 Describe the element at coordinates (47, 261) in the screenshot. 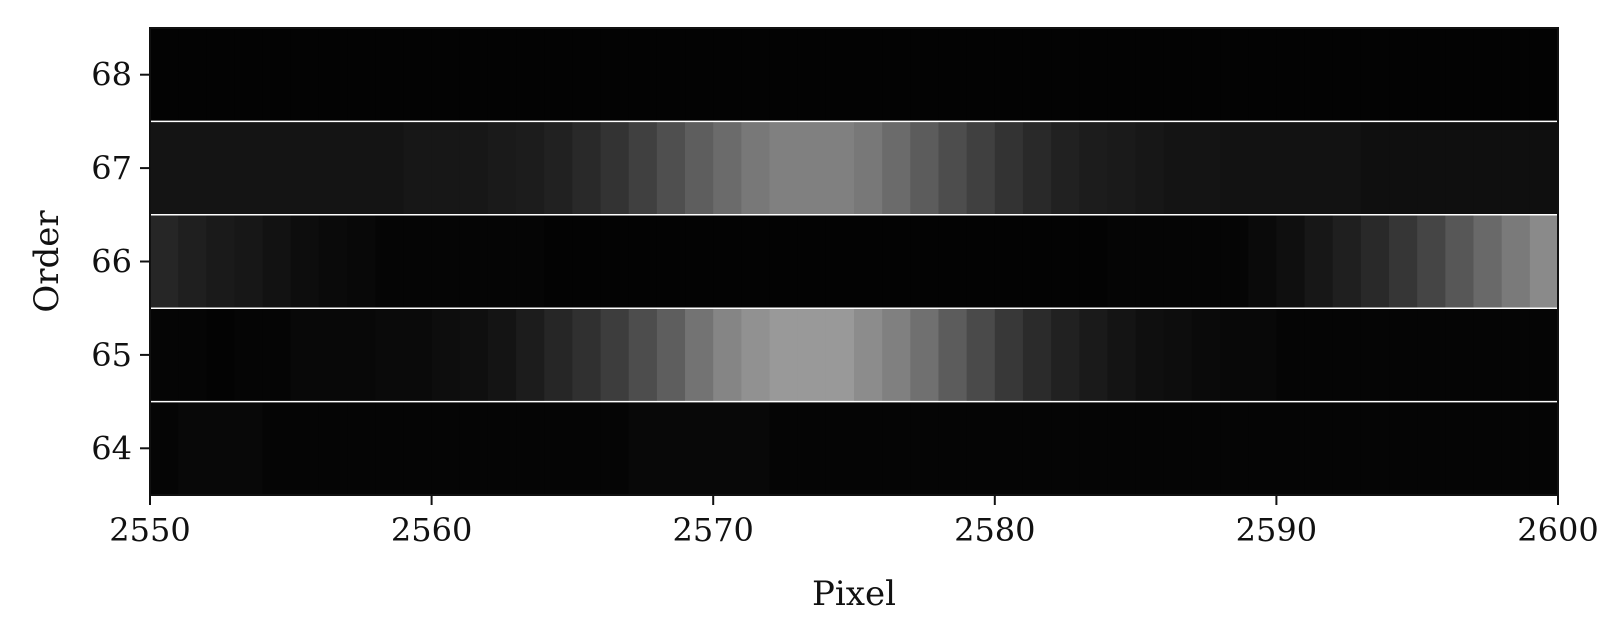

I see `y-axis-label: Order` at that location.